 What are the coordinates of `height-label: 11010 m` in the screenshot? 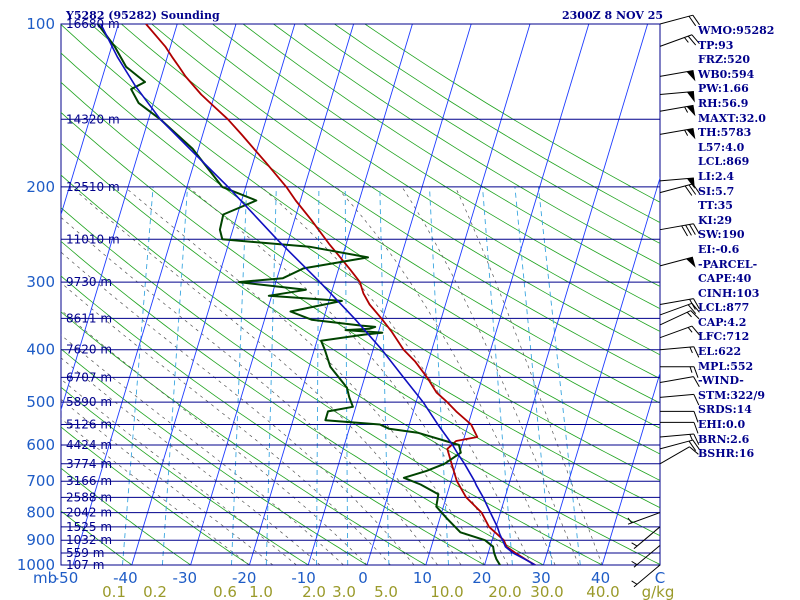 It's located at (93, 239).